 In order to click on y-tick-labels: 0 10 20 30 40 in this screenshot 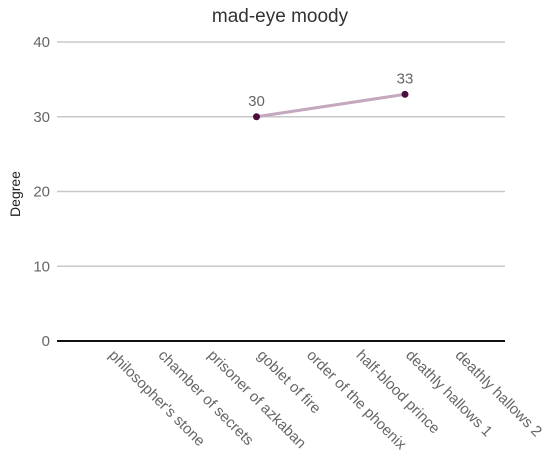, I will do `click(41, 192)`.